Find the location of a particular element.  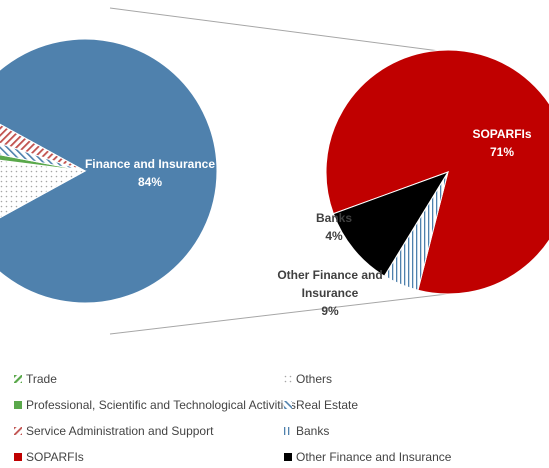

legend-item-soparfis: SOPARFIs is located at coordinates (49, 457).